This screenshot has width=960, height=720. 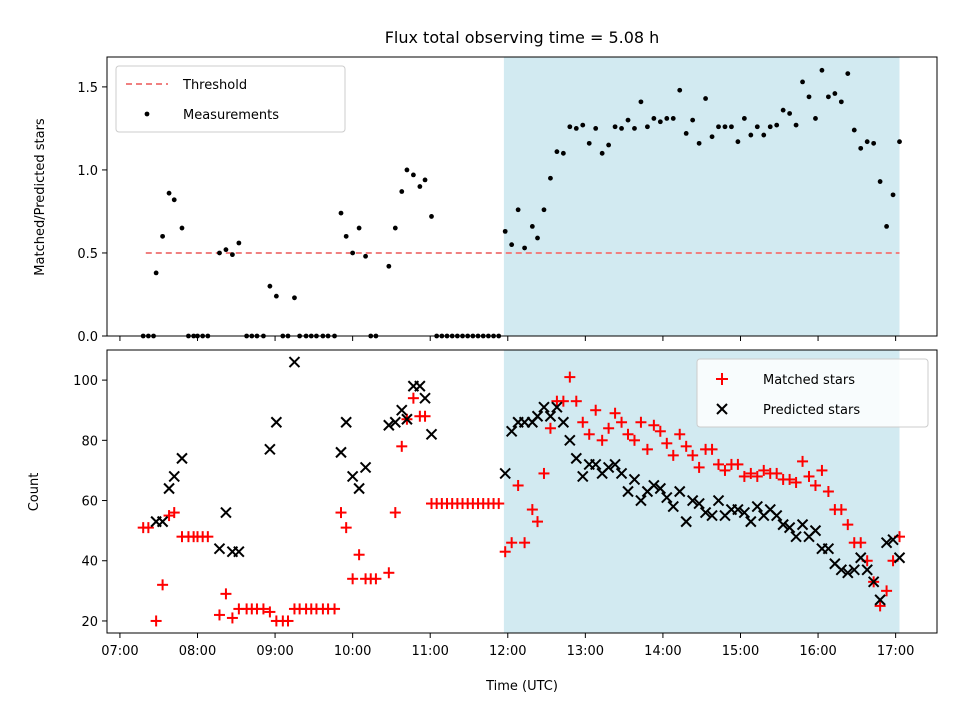 I want to click on top-y-tick-label: 0.5, so click(x=87, y=254).